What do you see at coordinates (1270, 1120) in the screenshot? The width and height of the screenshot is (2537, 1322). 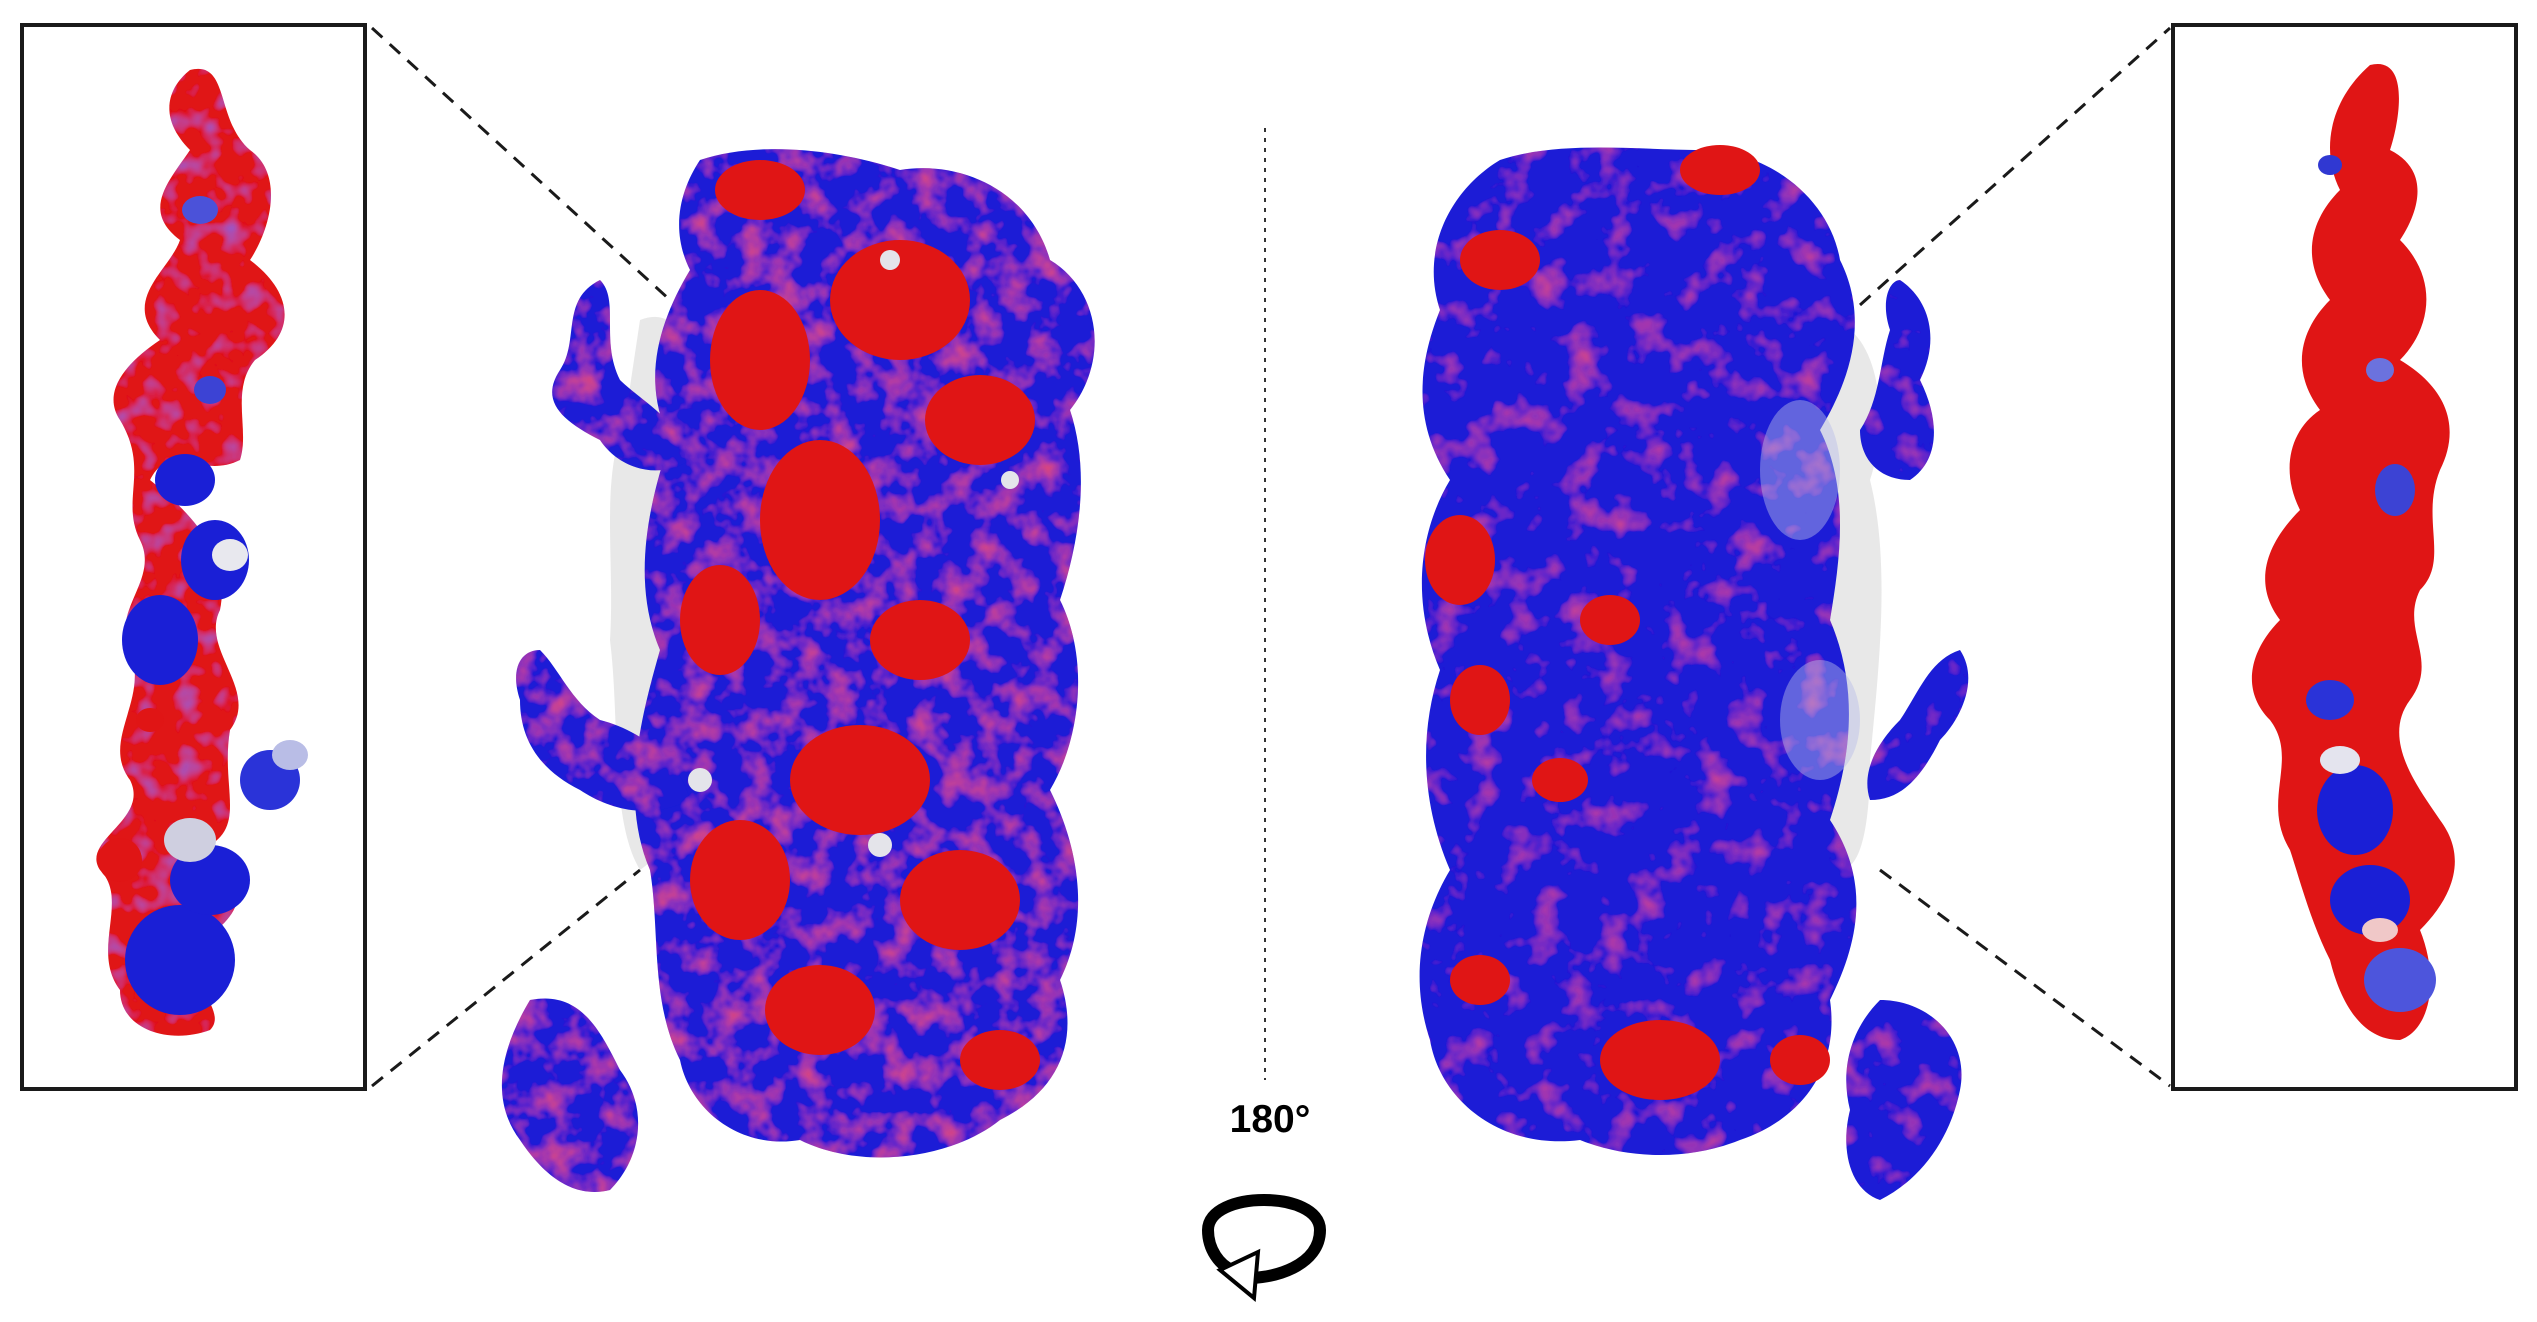 I see `rotation-angle-label: 180°` at bounding box center [1270, 1120].